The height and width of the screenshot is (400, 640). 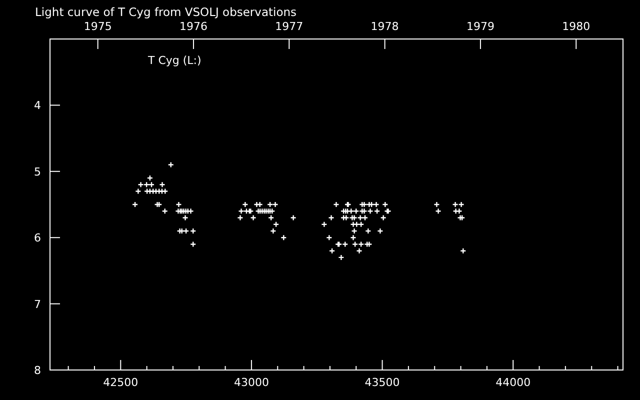 I want to click on x-tick-label: 44000, so click(x=513, y=382).